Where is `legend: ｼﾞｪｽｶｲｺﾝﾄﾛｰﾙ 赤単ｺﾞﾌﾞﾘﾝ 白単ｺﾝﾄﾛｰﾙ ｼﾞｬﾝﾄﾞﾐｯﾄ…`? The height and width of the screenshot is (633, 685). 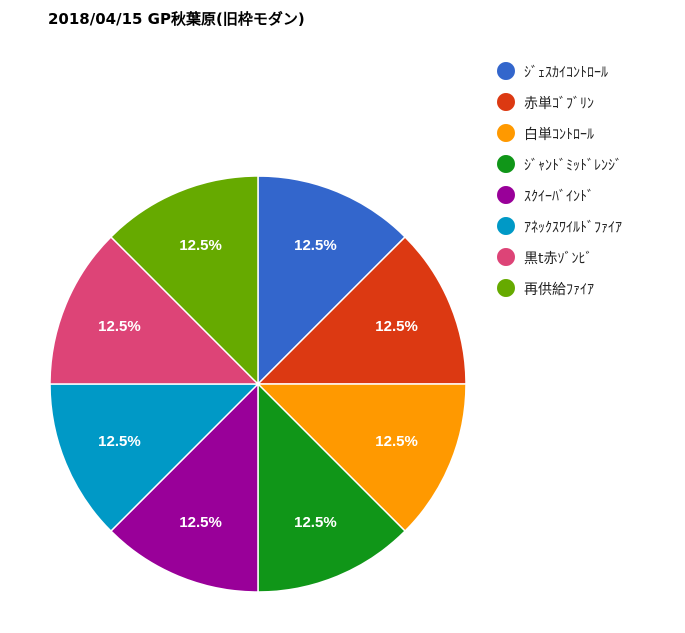
legend: ｼﾞｪｽｶｲｺﾝﾄﾛｰﾙ 赤単ｺﾞﾌﾞﾘﾝ 白単ｺﾝﾄﾛｰﾙ ｼﾞｬﾝﾄﾞﾐｯﾄ… is located at coordinates (589, 184).